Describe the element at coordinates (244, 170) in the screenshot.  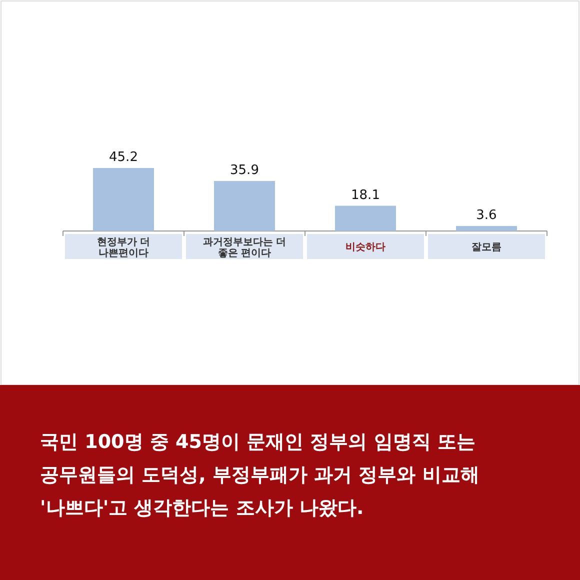
I see `data-label: 35.9` at that location.